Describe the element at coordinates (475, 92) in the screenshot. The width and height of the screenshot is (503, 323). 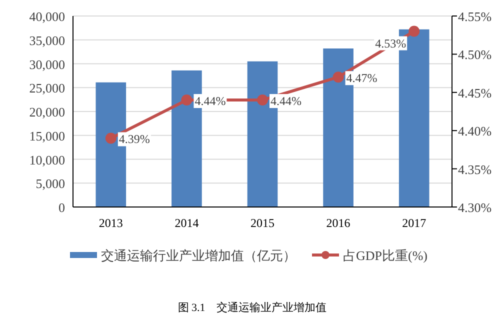
I see `y2-tick-label: 4.45%` at that location.